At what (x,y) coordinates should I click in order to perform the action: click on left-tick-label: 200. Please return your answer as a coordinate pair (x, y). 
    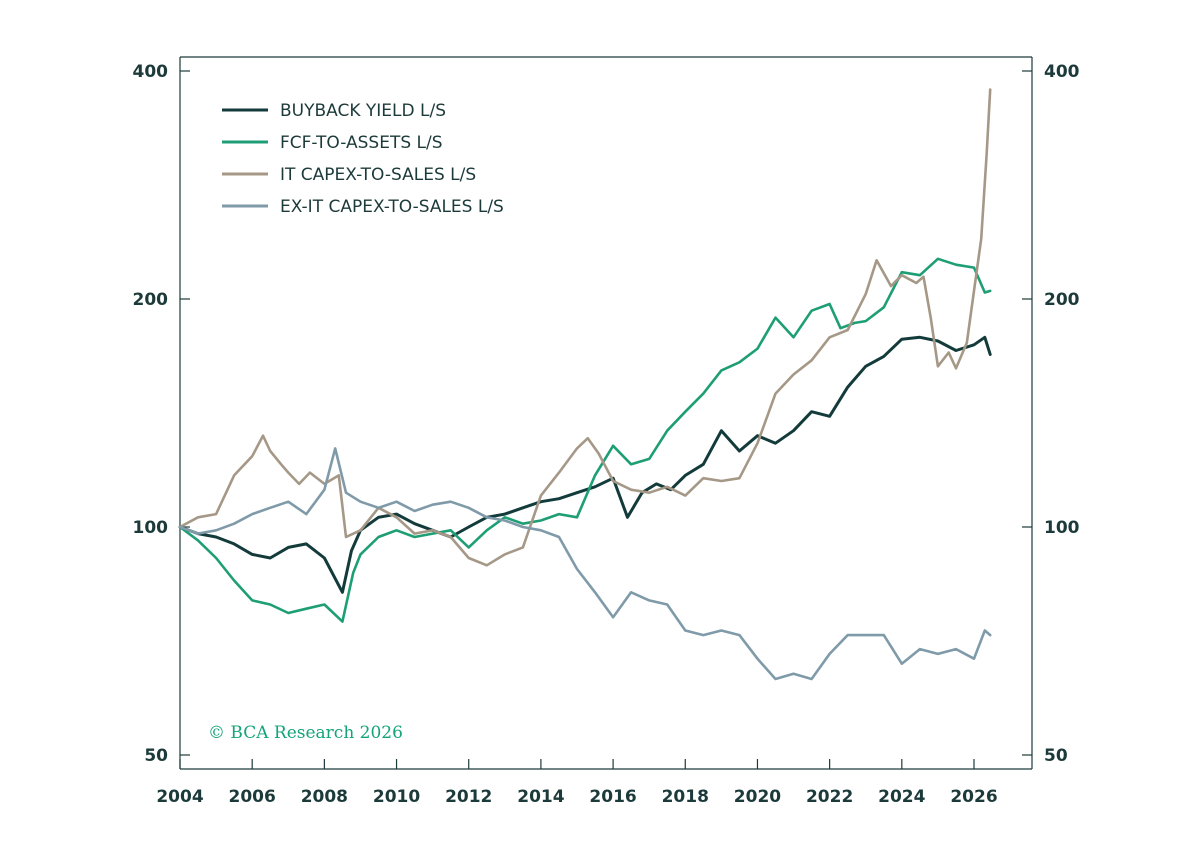
    Looking at the image, I should click on (151, 300).